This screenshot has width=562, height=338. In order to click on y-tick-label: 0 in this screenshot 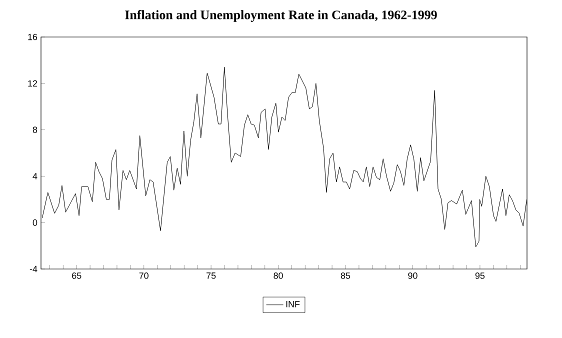, I will do `click(35, 222)`.